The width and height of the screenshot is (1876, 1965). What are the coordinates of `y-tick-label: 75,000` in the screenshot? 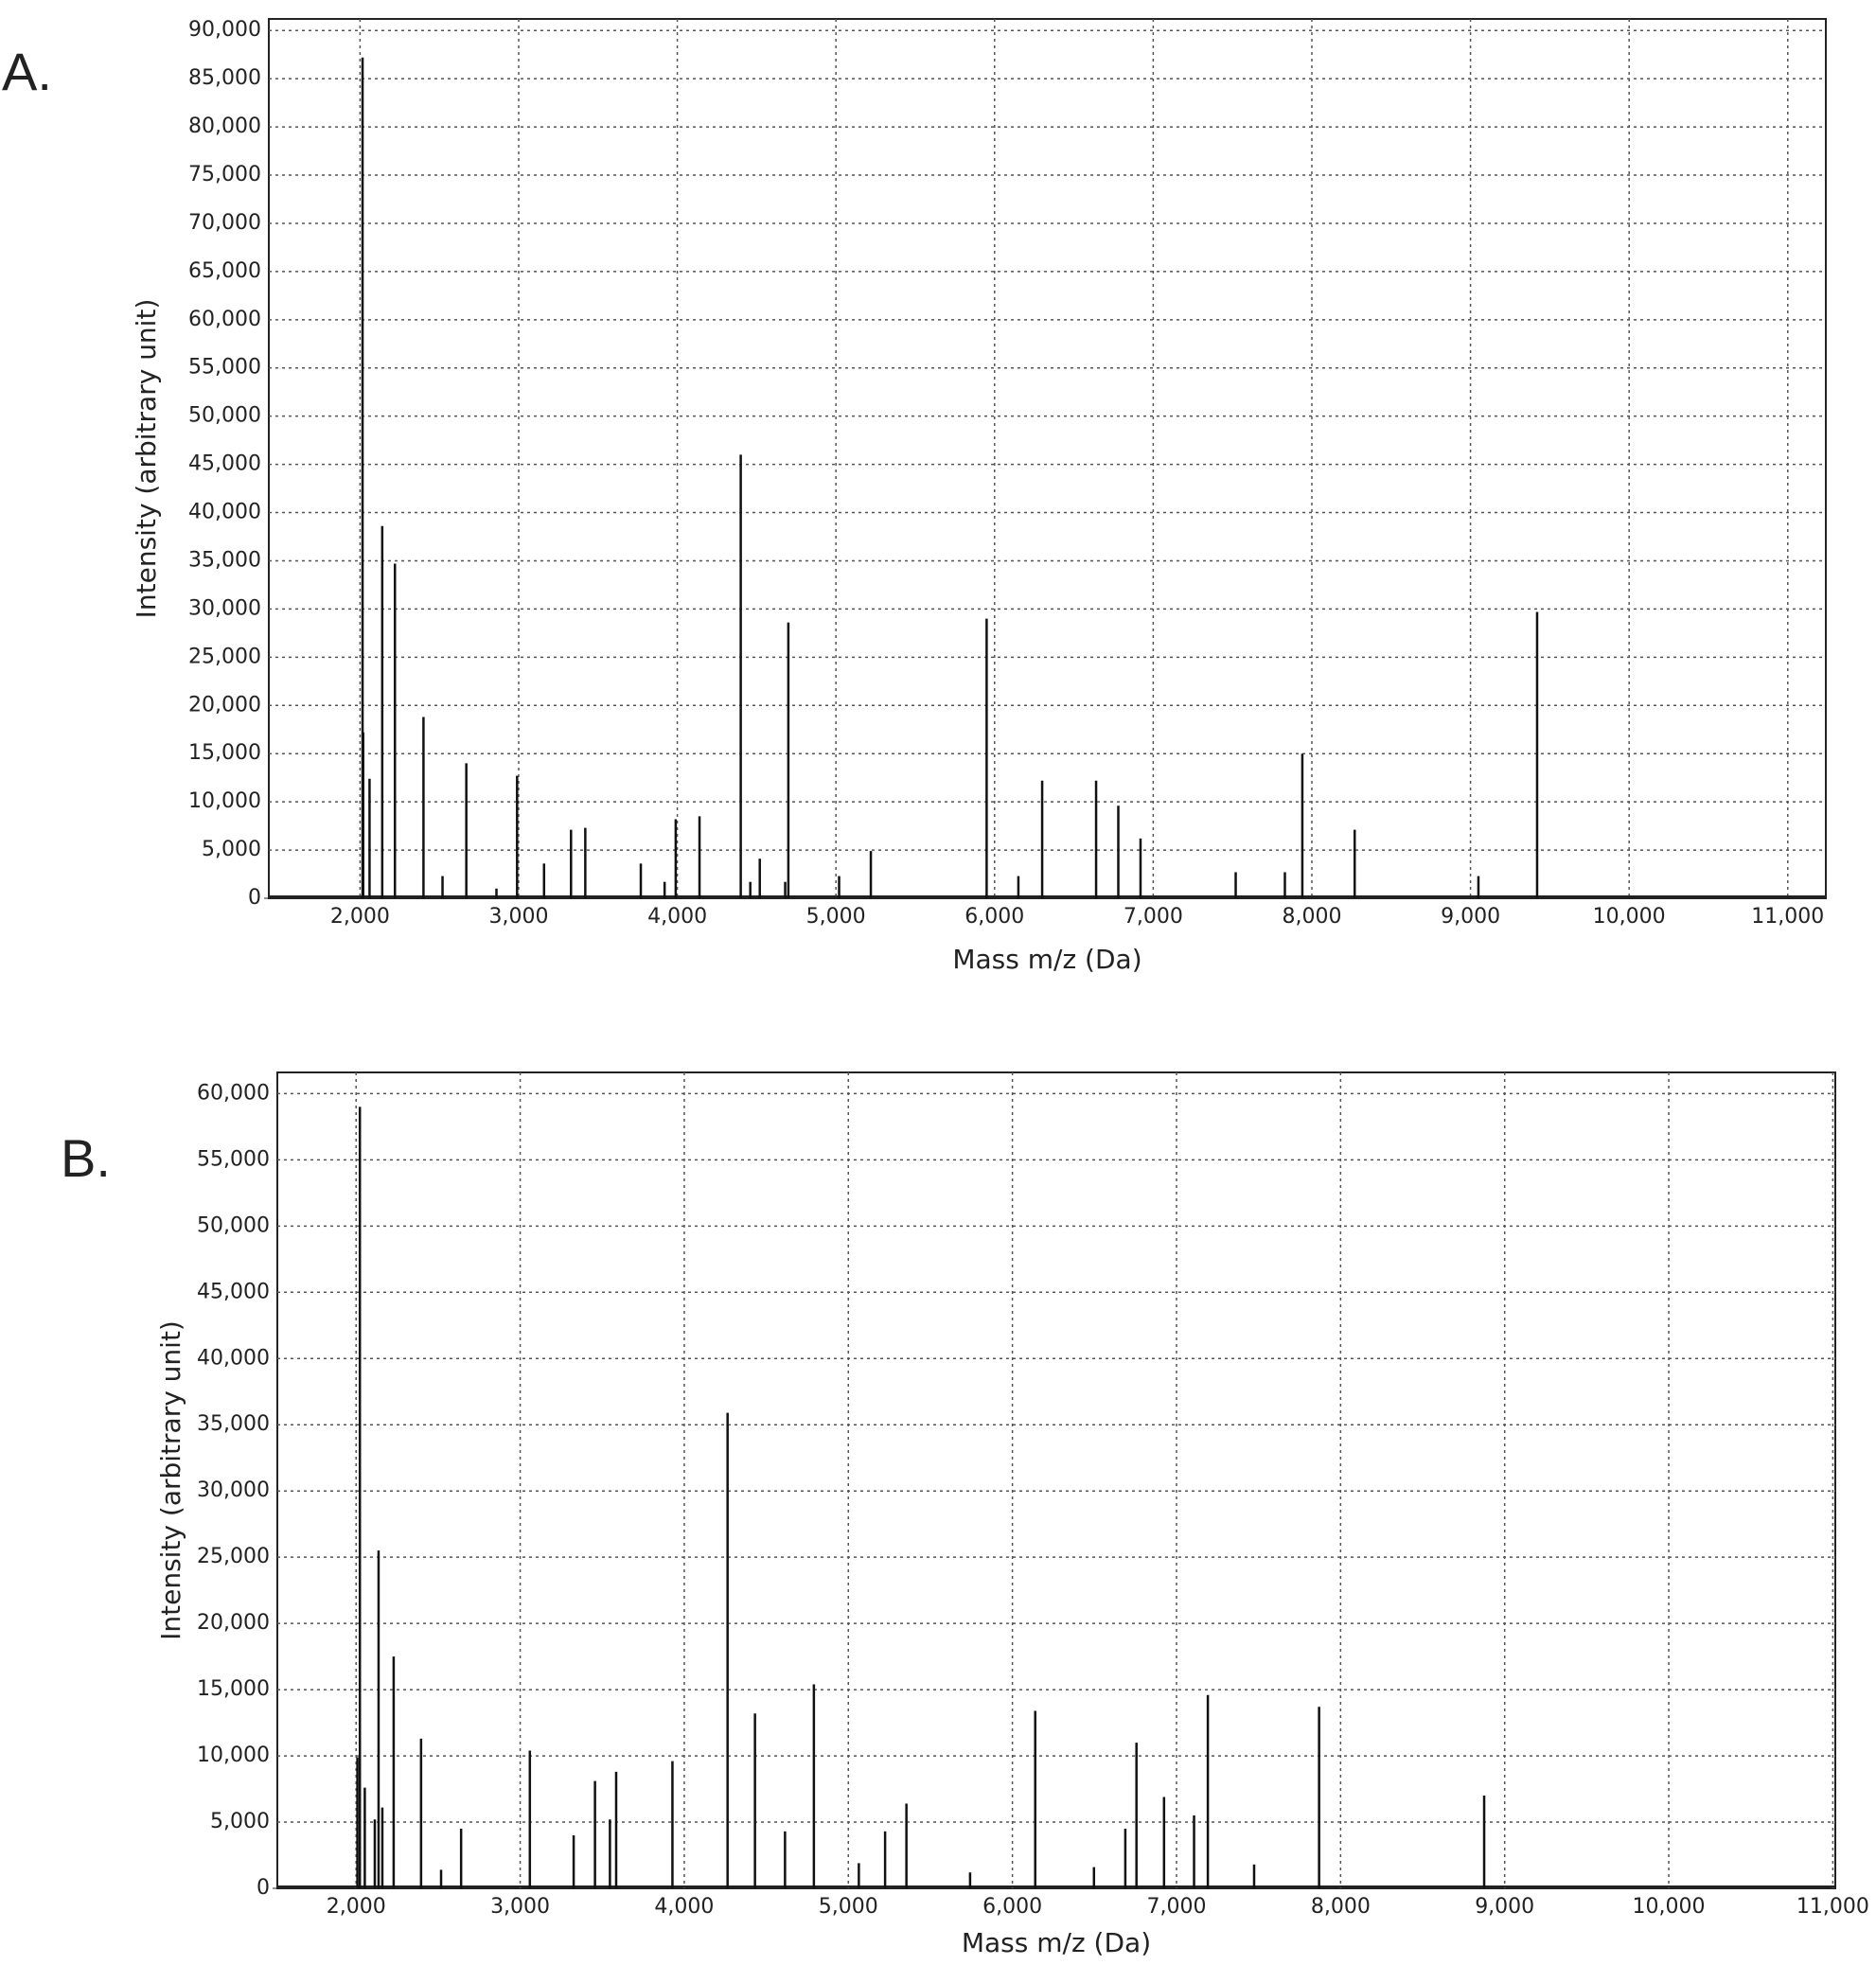 It's located at (224, 174).